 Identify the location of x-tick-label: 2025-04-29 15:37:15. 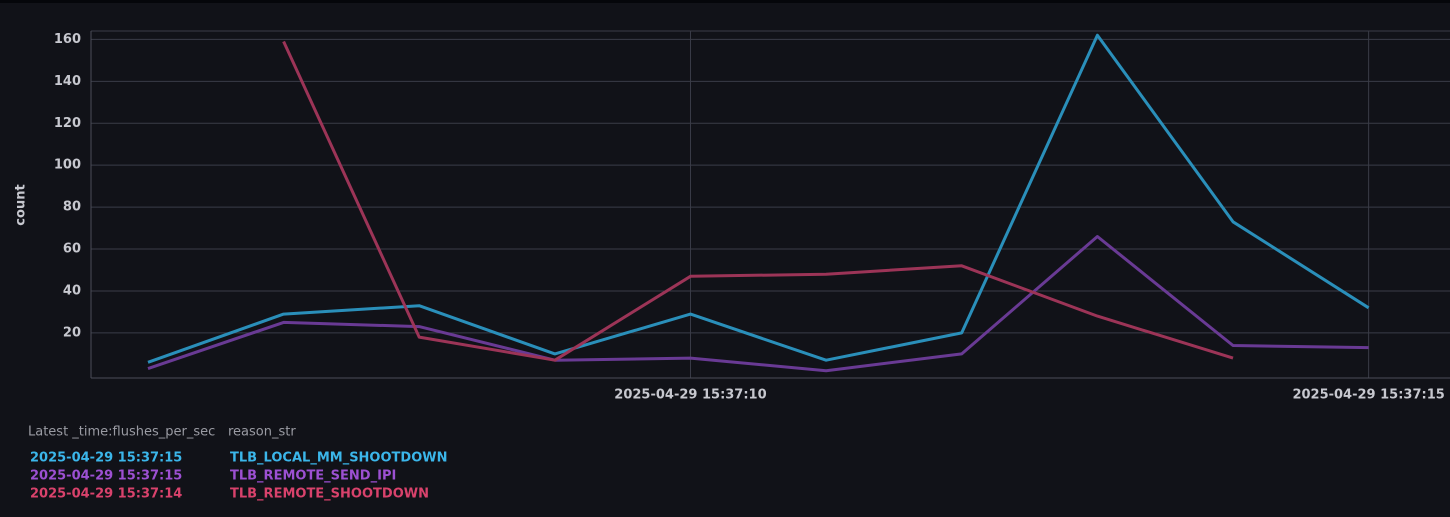
(1368, 395).